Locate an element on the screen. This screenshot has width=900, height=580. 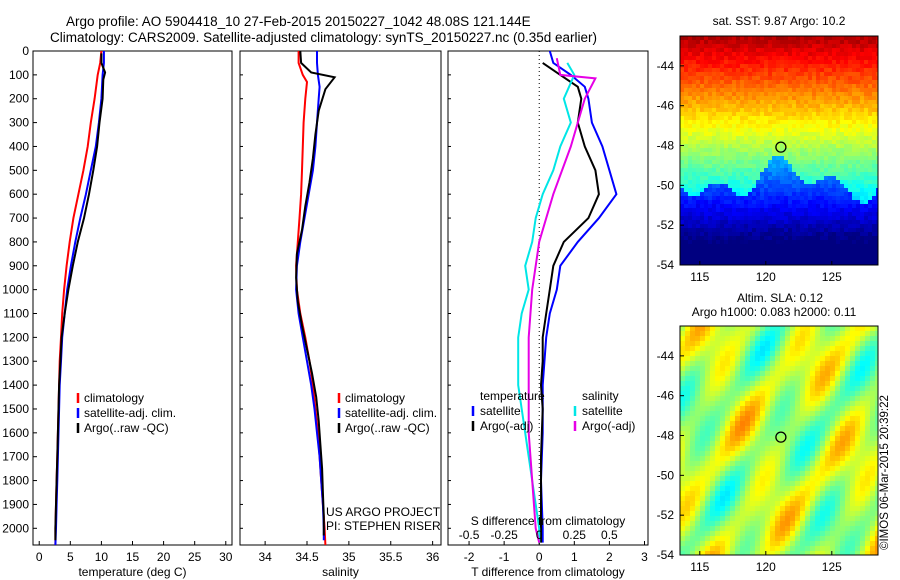
legend-title-temperature: temperature is located at coordinates (512, 396).